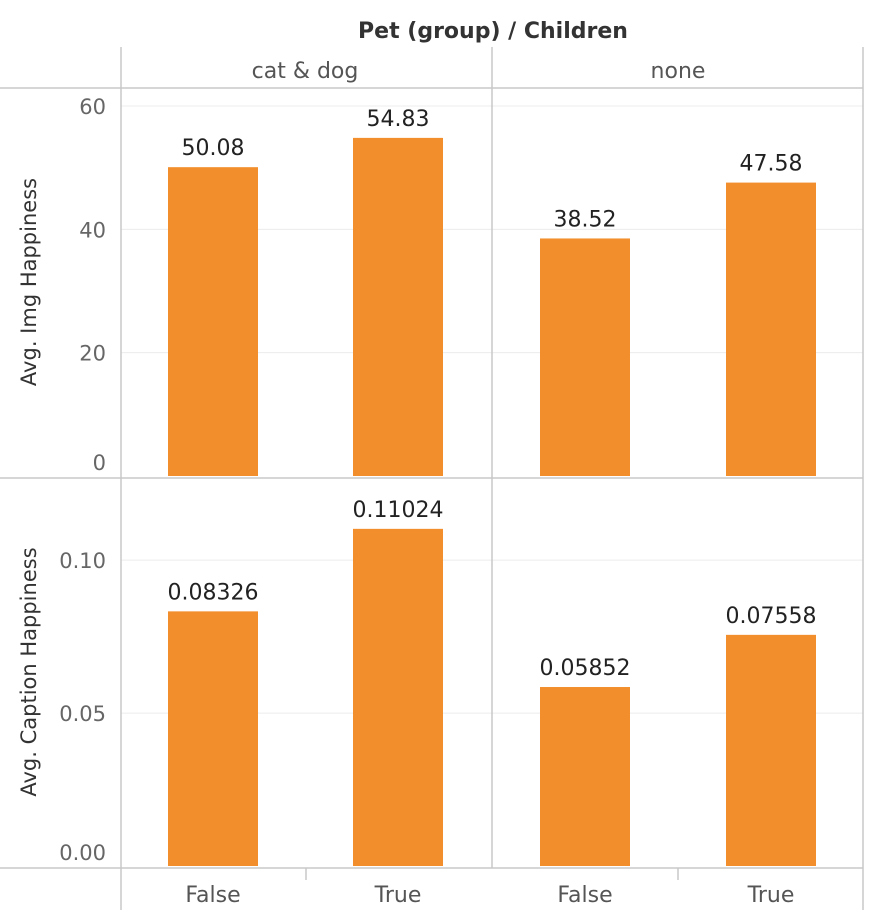 The width and height of the screenshot is (880, 920). What do you see at coordinates (585, 668) in the screenshot?
I see `data-label: 0.05852` at bounding box center [585, 668].